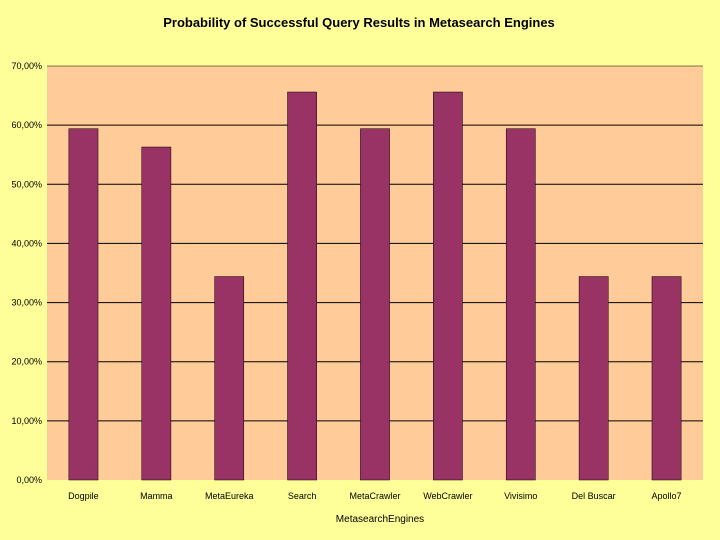 This screenshot has height=540, width=720. Describe the element at coordinates (156, 496) in the screenshot. I see `x-tick-label: Mamma` at that location.